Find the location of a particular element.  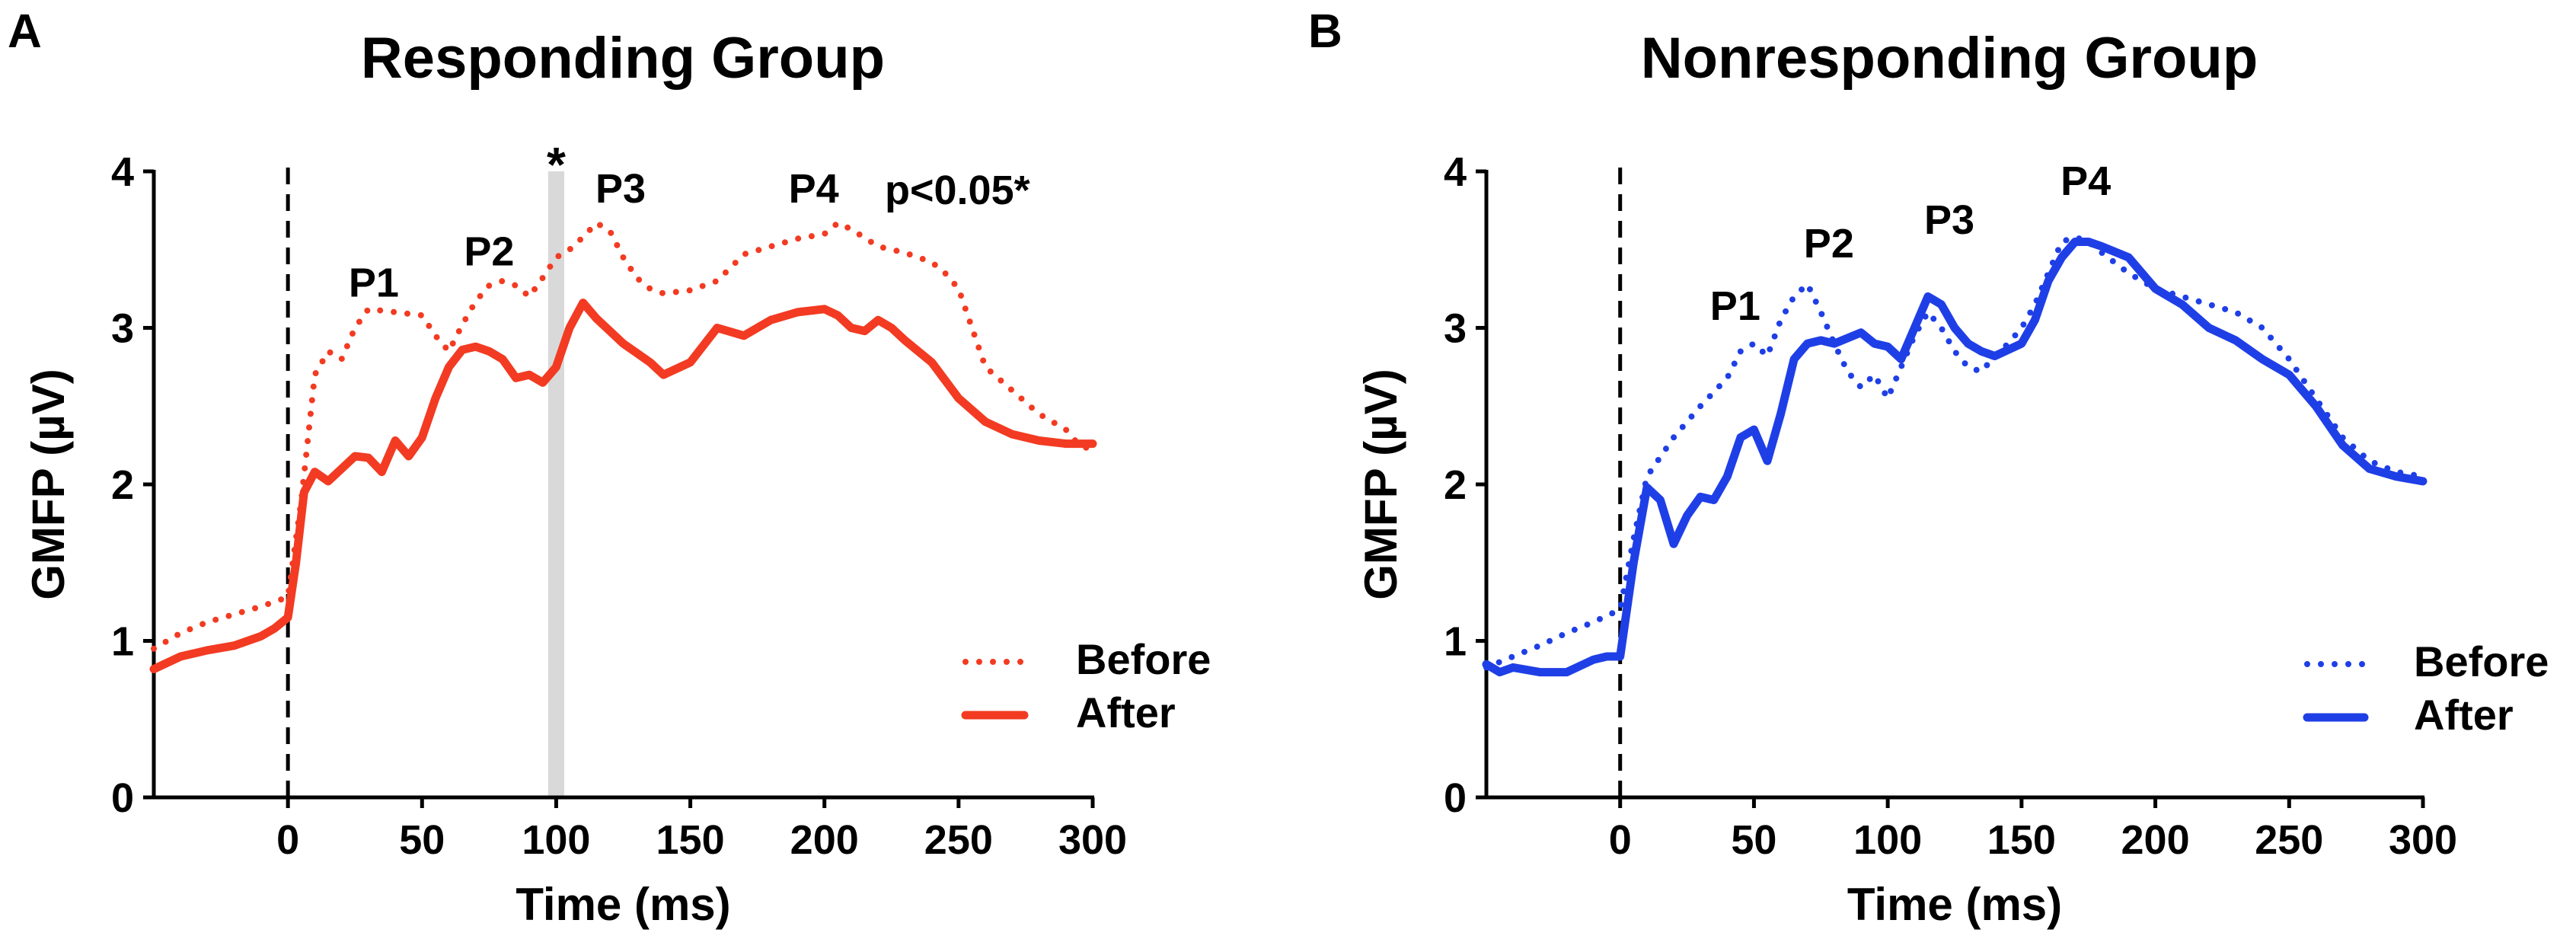

series-line-after is located at coordinates (623, 486).